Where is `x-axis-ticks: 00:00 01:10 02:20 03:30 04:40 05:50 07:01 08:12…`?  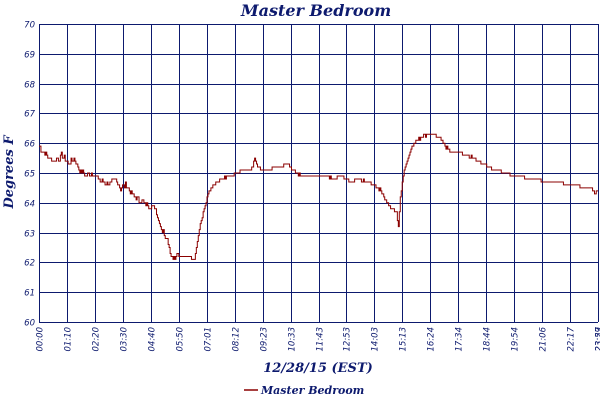 x-axis-ticks: 00:00 01:10 02:20 03:30 04:40 05:50 07:01 08:12… is located at coordinates (318, 338).